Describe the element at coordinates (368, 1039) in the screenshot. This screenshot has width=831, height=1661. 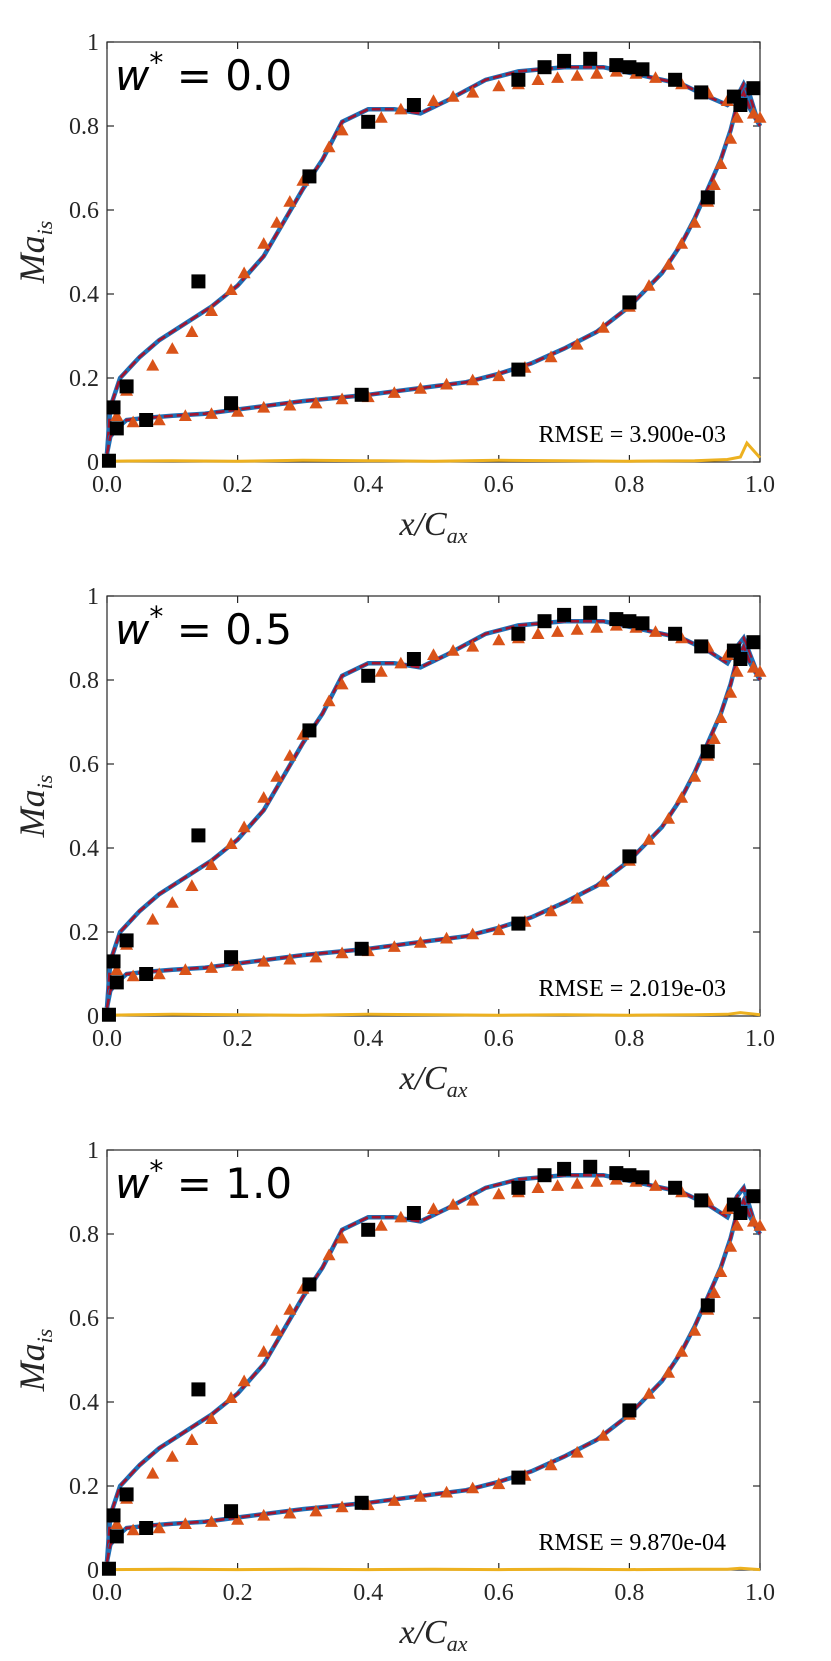
I see `x-tick-label: 0.4` at that location.